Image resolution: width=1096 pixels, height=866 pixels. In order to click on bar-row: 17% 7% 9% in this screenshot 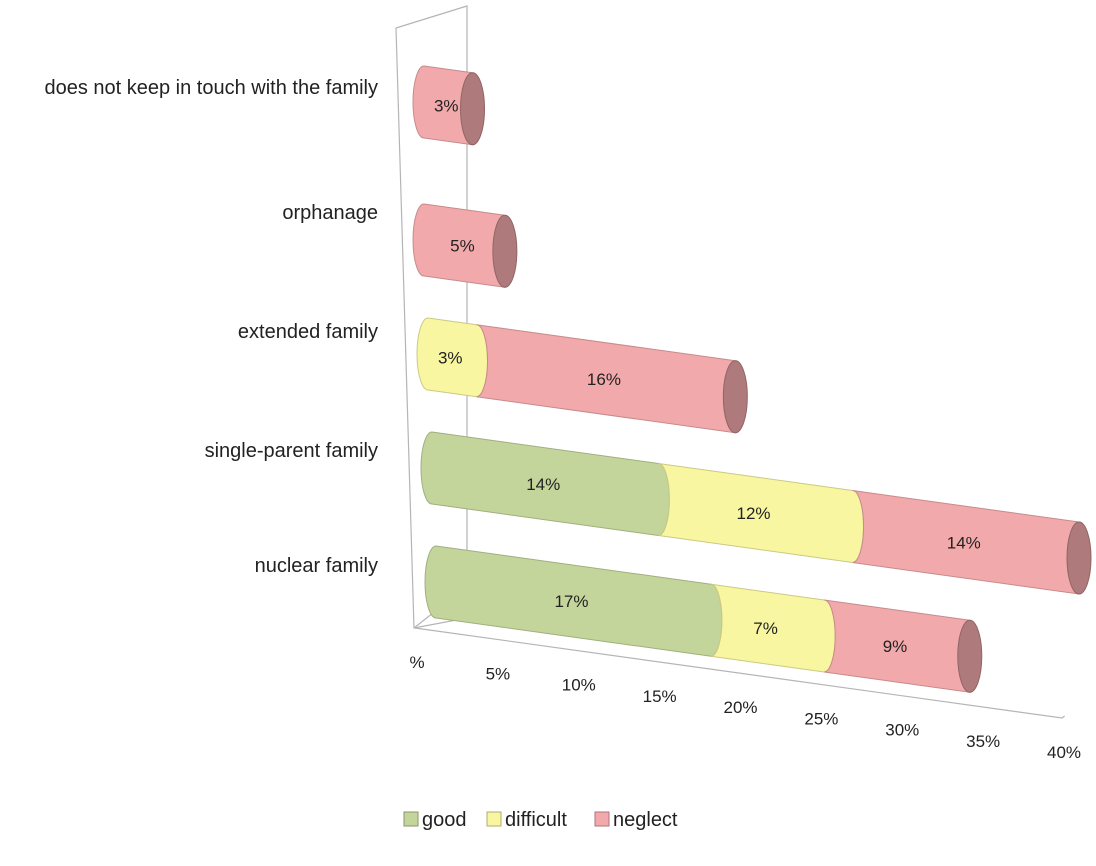, I will do `click(703, 619)`.